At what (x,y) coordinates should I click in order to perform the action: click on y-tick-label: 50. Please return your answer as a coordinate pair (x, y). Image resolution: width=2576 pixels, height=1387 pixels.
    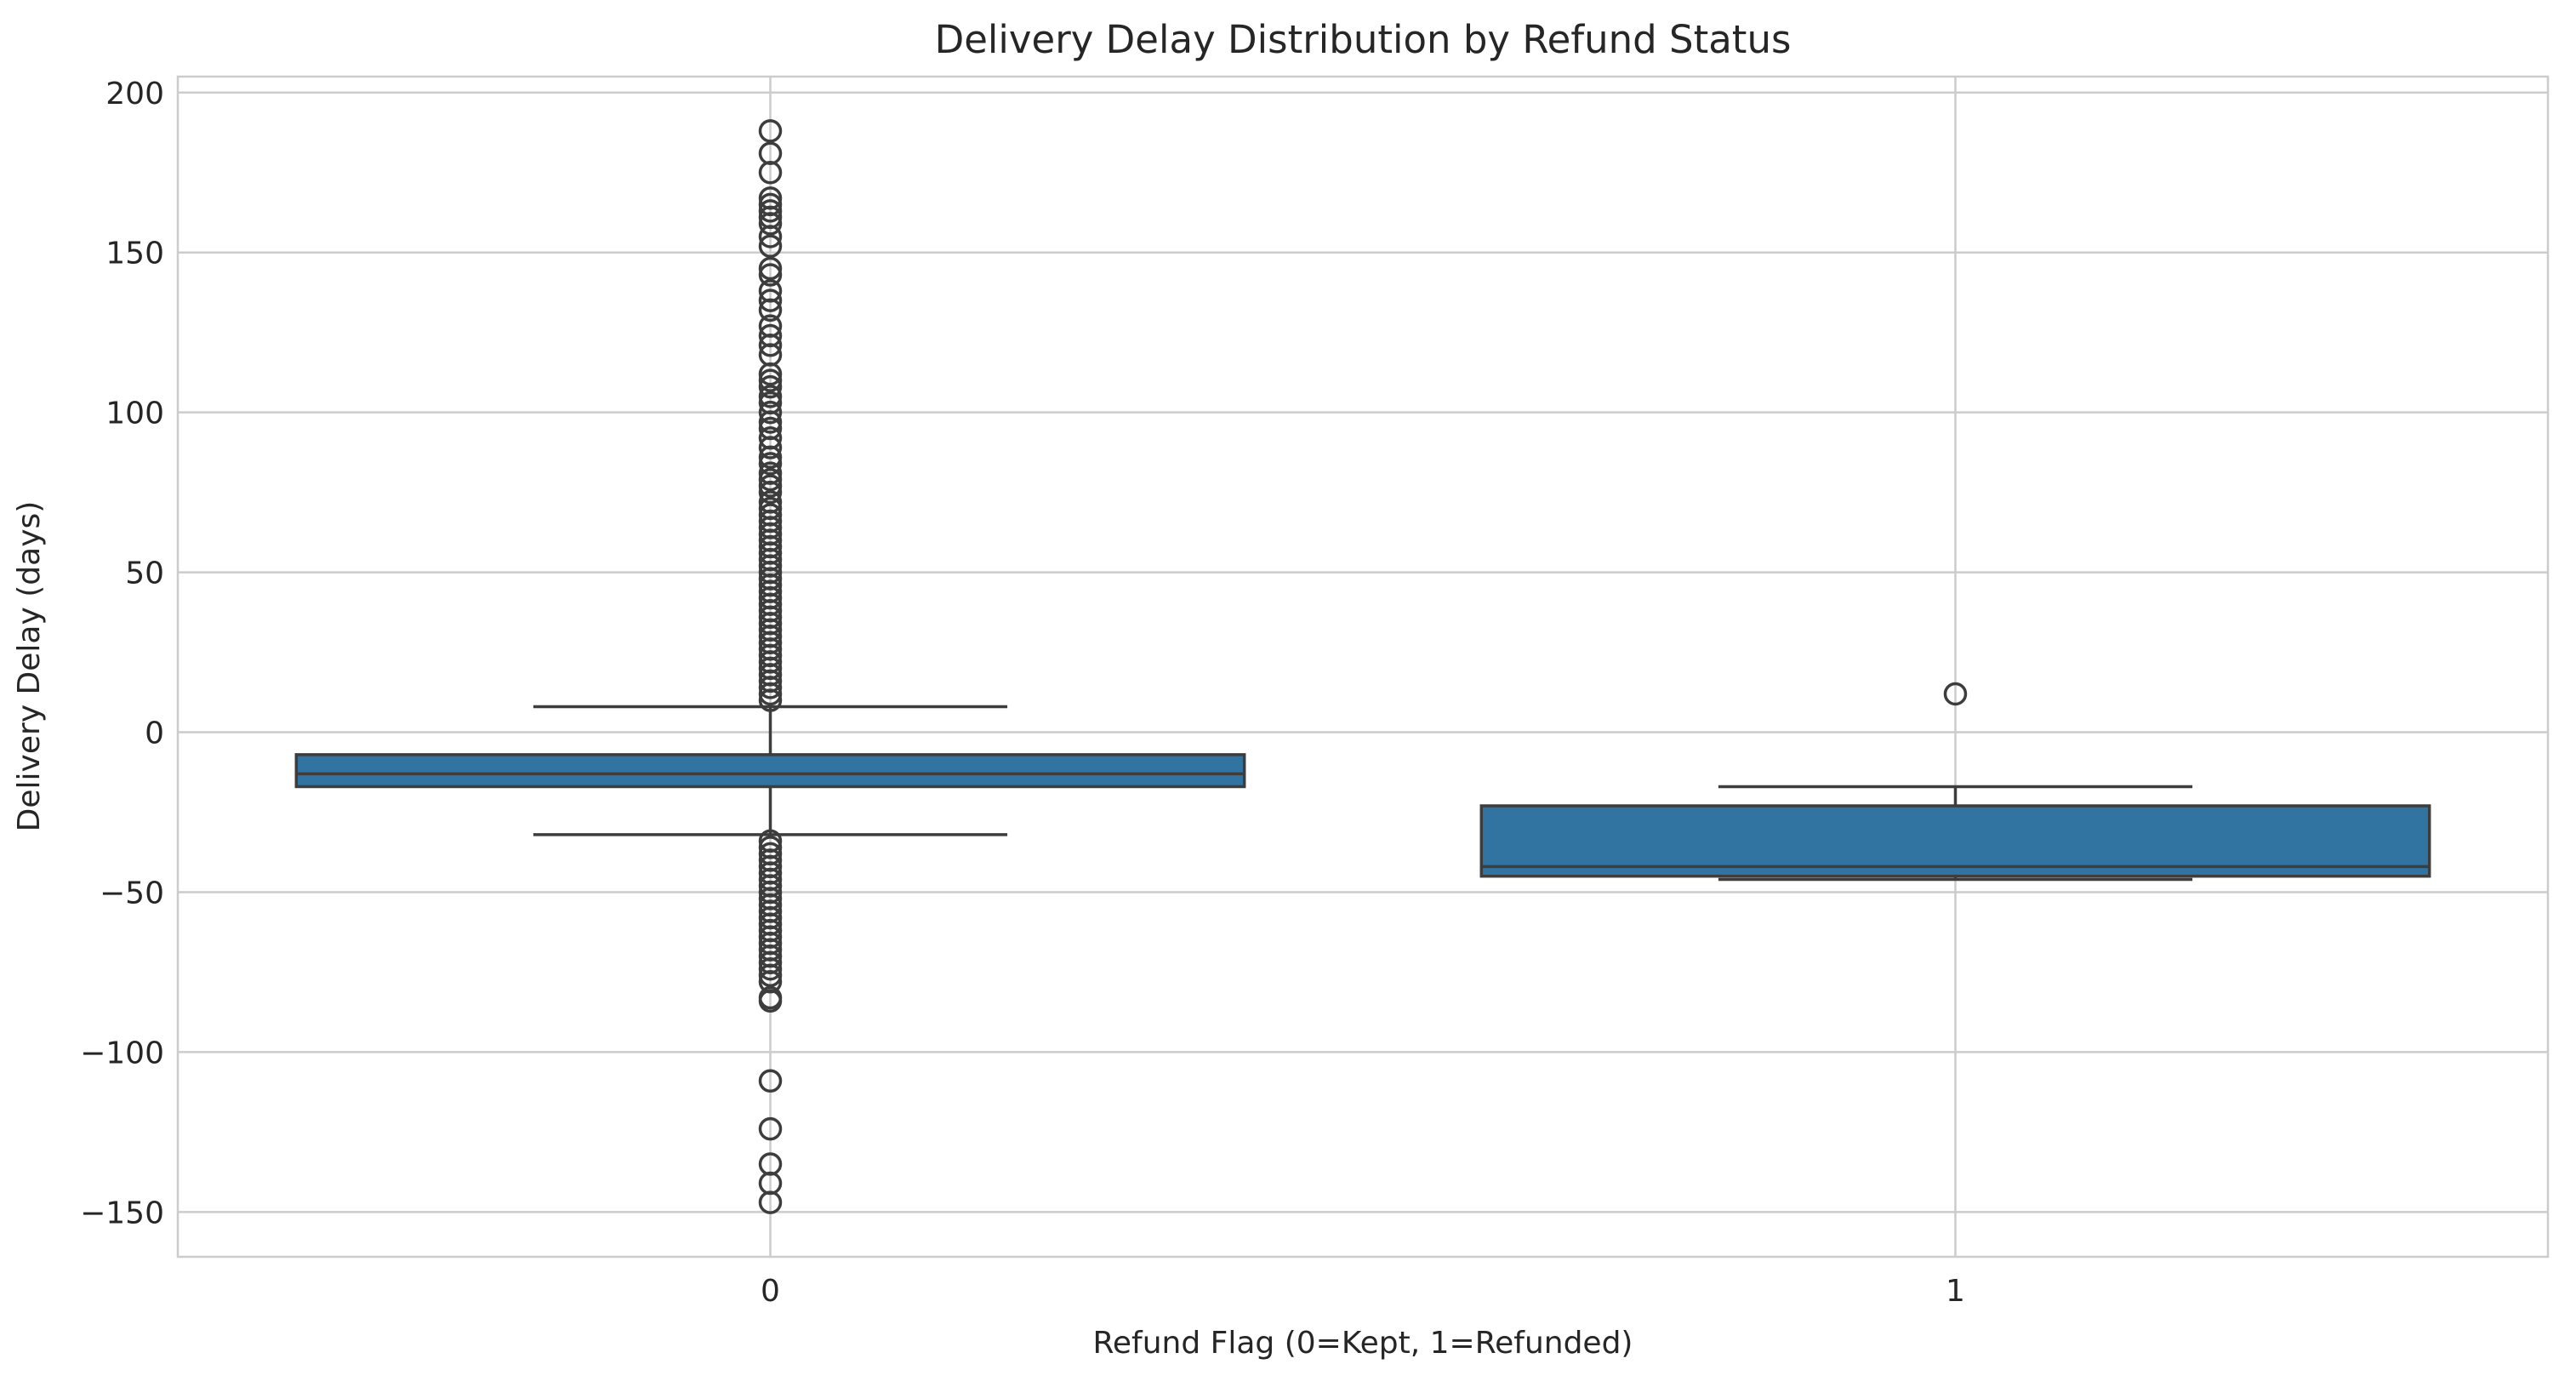
    Looking at the image, I should click on (145, 574).